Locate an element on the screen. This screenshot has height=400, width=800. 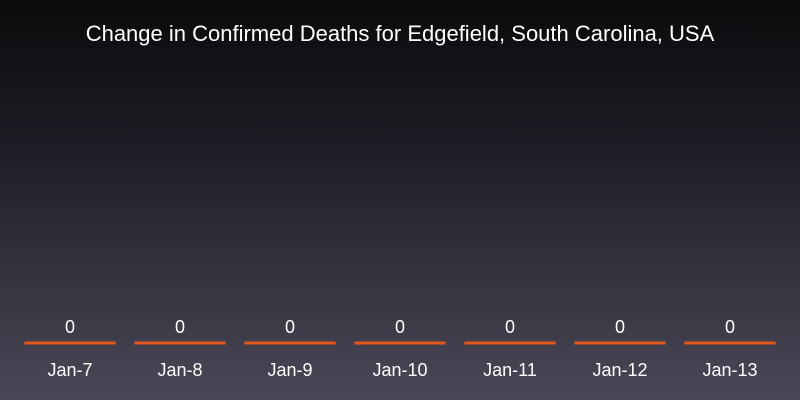
x-tick-label-jan-13: Jan-13 is located at coordinates (729, 370).